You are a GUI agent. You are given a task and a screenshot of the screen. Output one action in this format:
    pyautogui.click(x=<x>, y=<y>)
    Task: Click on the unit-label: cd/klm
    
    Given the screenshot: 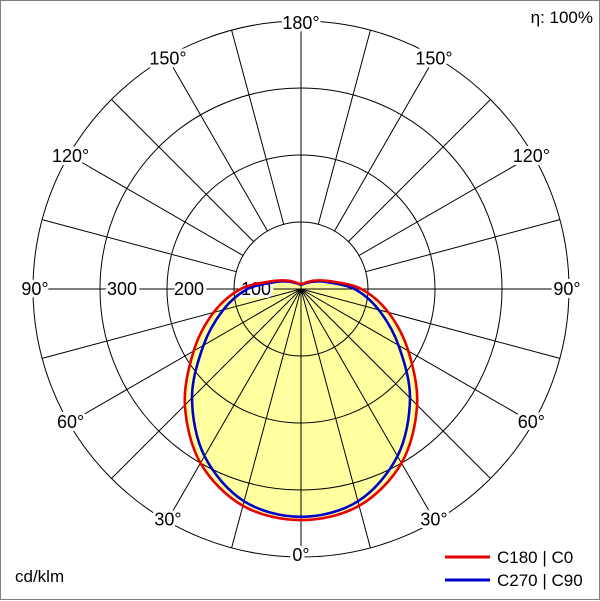 What is the action you would take?
    pyautogui.click(x=39, y=576)
    